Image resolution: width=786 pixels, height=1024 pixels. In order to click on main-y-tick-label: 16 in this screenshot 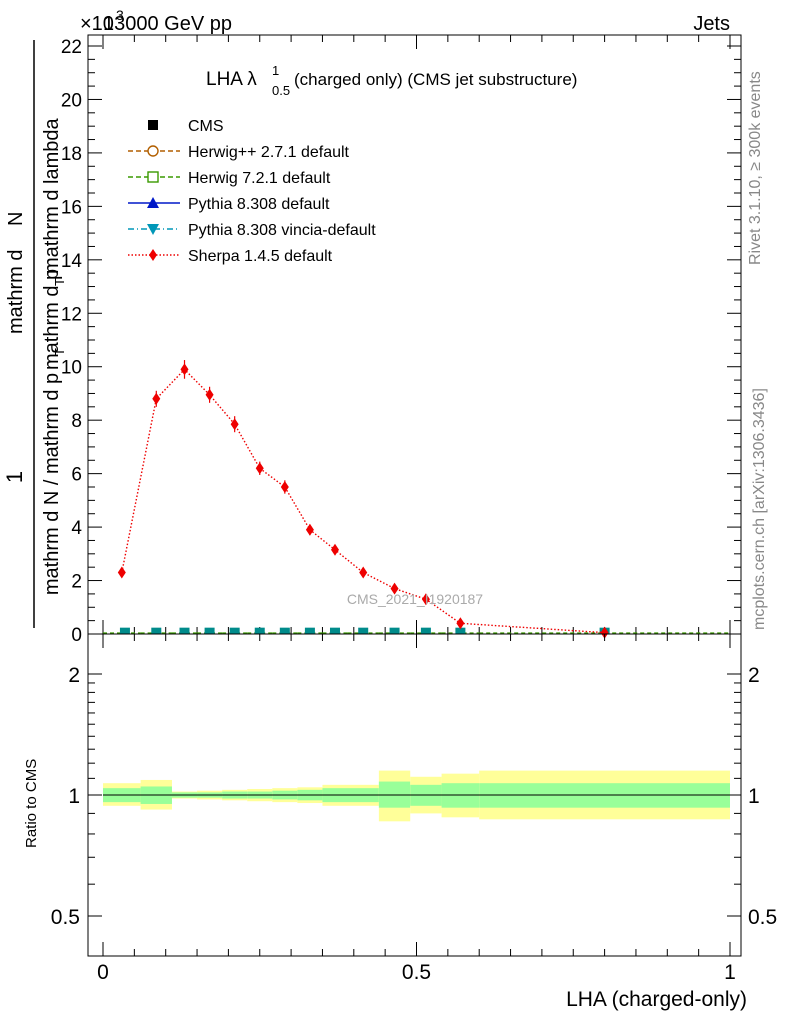, I will do `click(71, 207)`.